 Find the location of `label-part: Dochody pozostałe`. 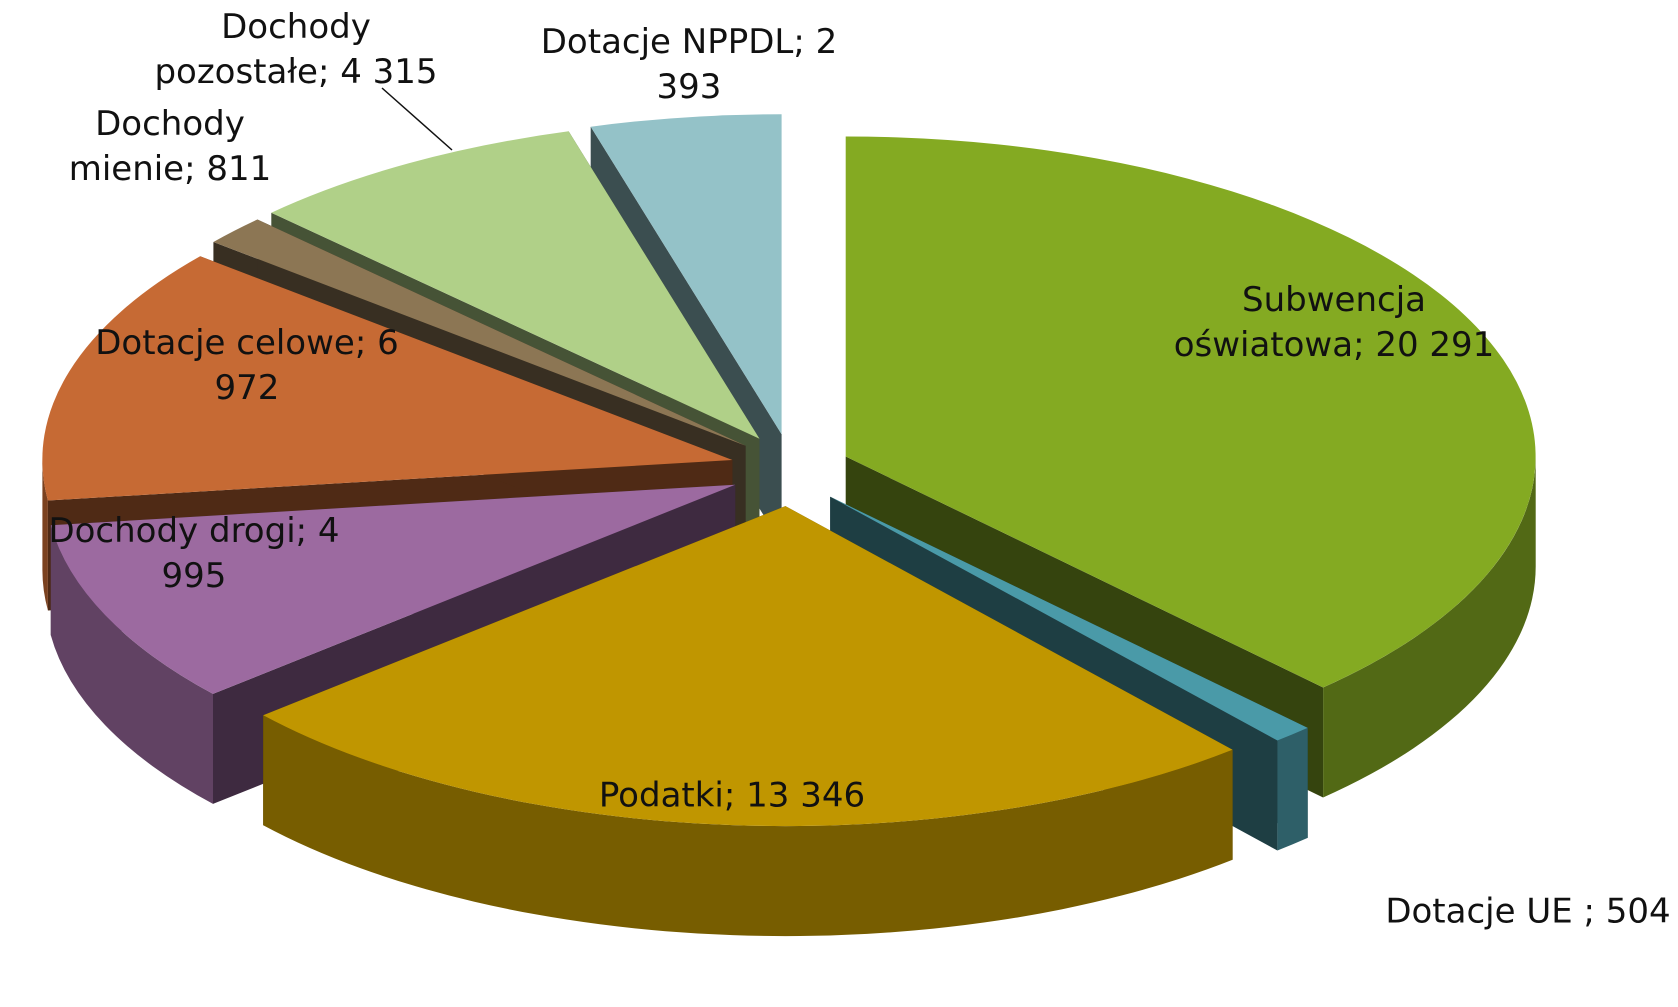

label-part: Dochody pozostałe is located at coordinates (262, 49).